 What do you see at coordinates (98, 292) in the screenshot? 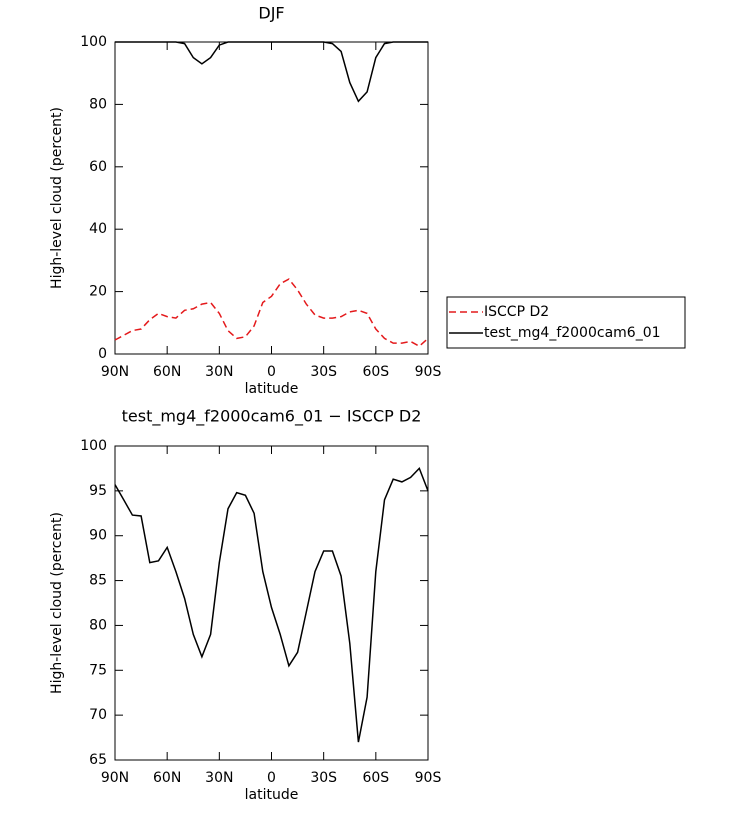
I see `y-tick-label: 20` at bounding box center [98, 292].